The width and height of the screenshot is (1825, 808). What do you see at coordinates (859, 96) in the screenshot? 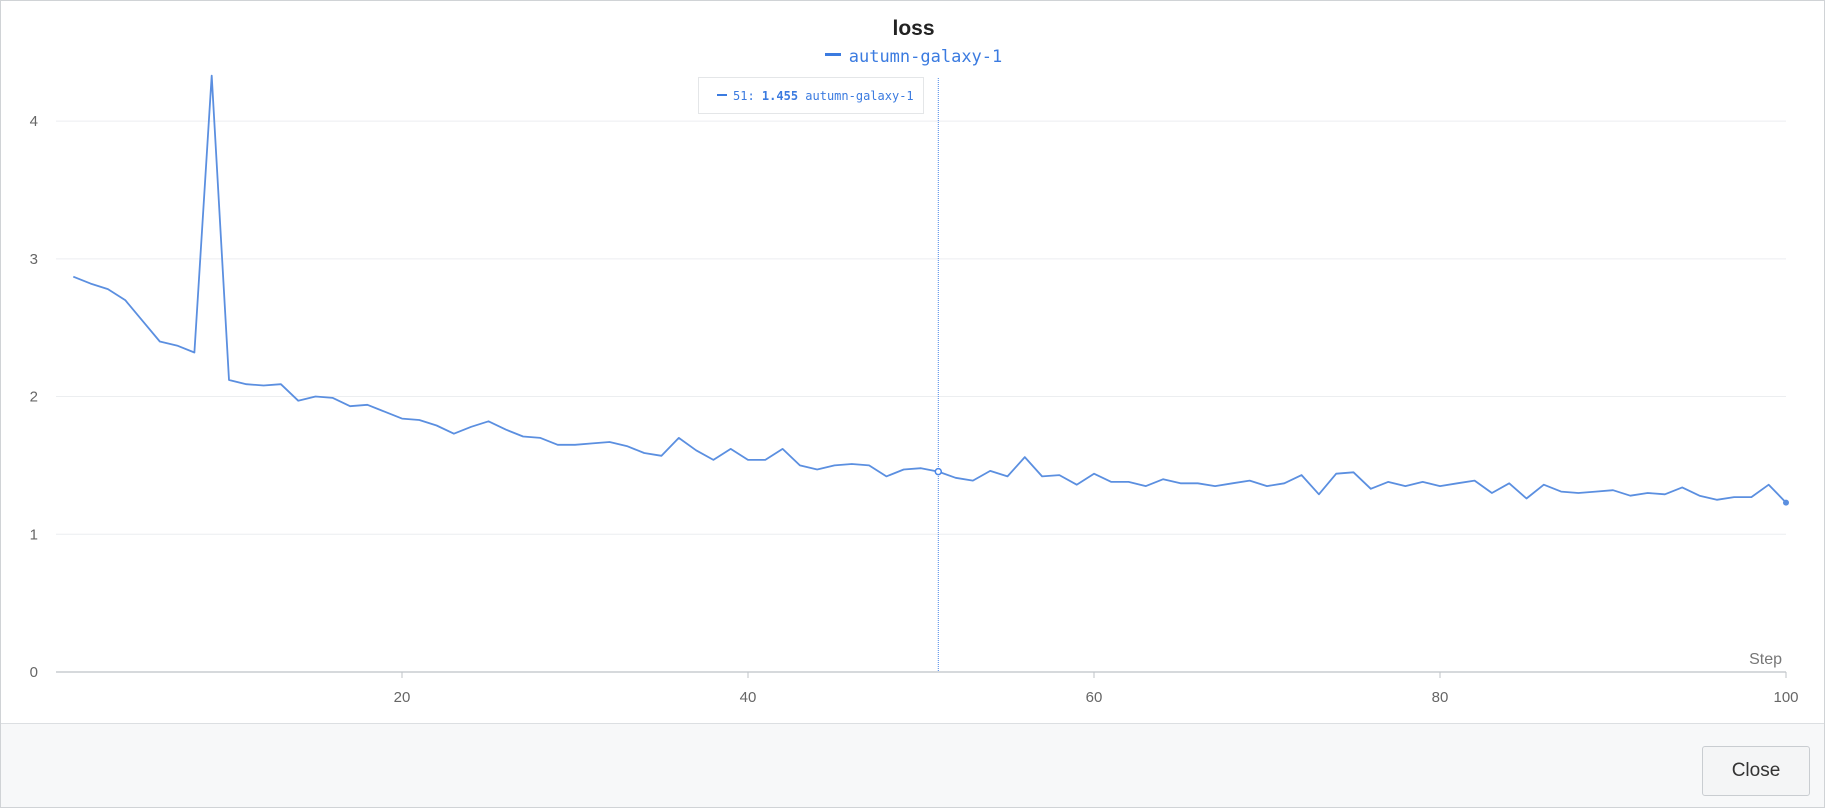
I see `tooltip-run-name: autumn-galaxy-1` at bounding box center [859, 96].